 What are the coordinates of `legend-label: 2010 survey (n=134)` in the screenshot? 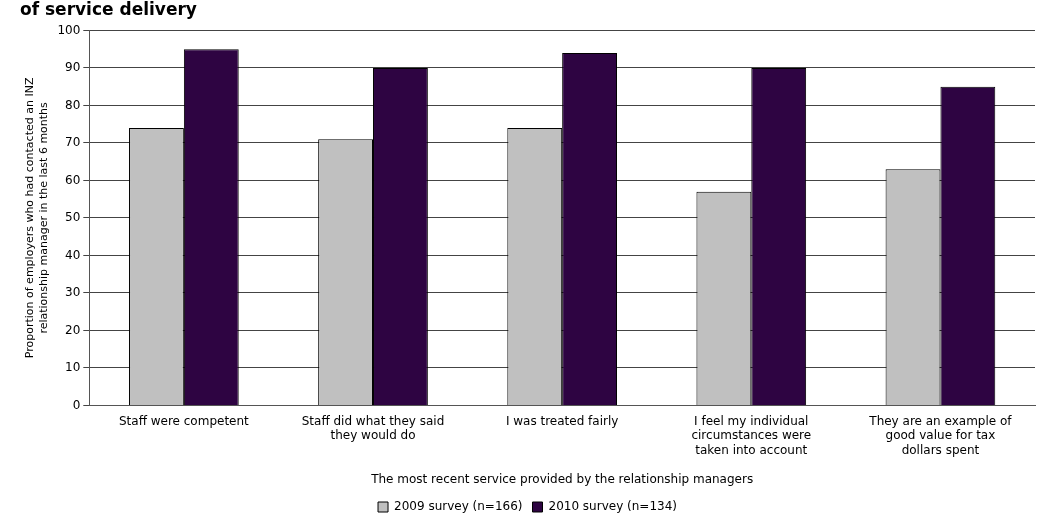 It's located at (612, 506).